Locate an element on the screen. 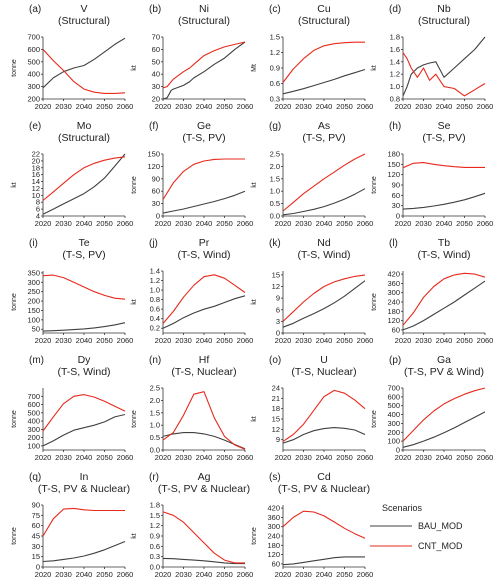 The height and width of the screenshot is (581, 500). y-tick-label: 0.4 is located at coordinates (155, 318).